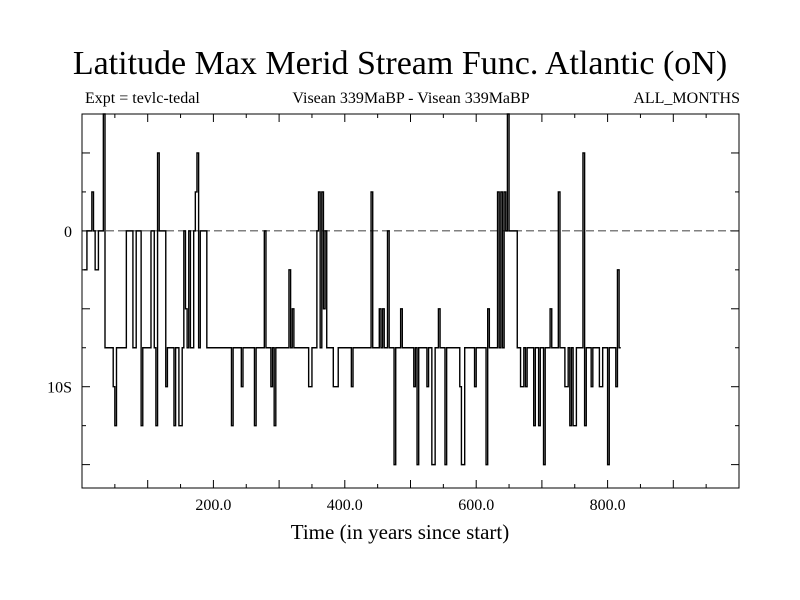  What do you see at coordinates (142, 98) in the screenshot?
I see `experiment-label: Expt = tevlc-tedal` at bounding box center [142, 98].